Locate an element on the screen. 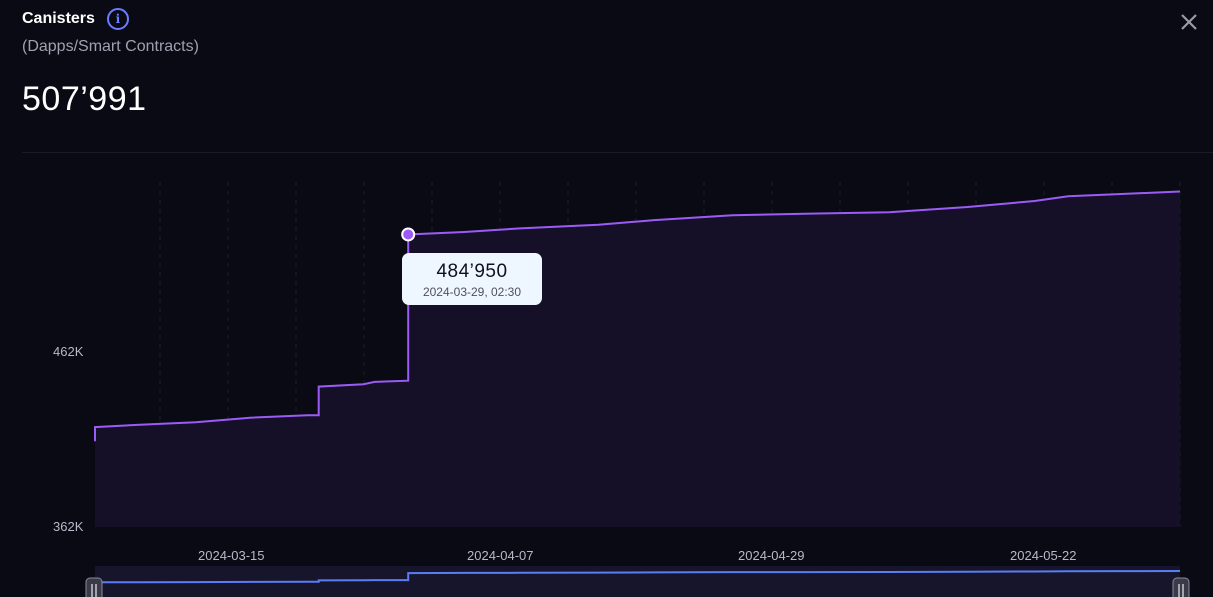 Image resolution: width=1213 pixels, height=597 pixels. x-tick-label: 2024-04-29 is located at coordinates (771, 555).